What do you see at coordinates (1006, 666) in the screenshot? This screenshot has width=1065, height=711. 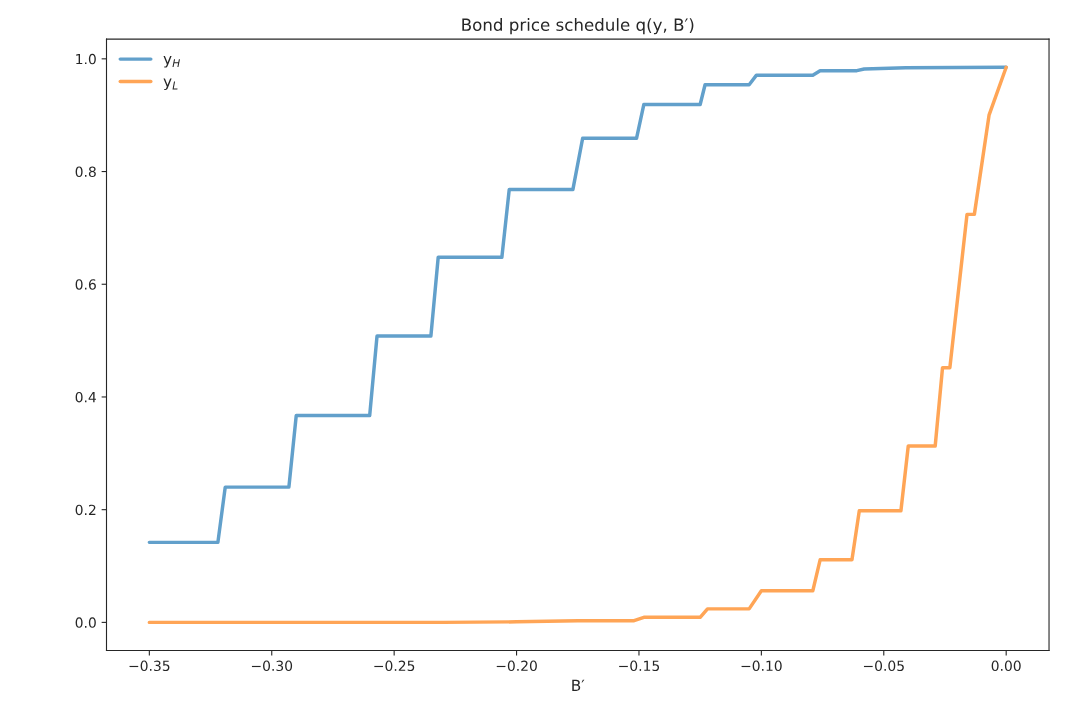 I see `x-tick-label: 0.00` at bounding box center [1006, 666].